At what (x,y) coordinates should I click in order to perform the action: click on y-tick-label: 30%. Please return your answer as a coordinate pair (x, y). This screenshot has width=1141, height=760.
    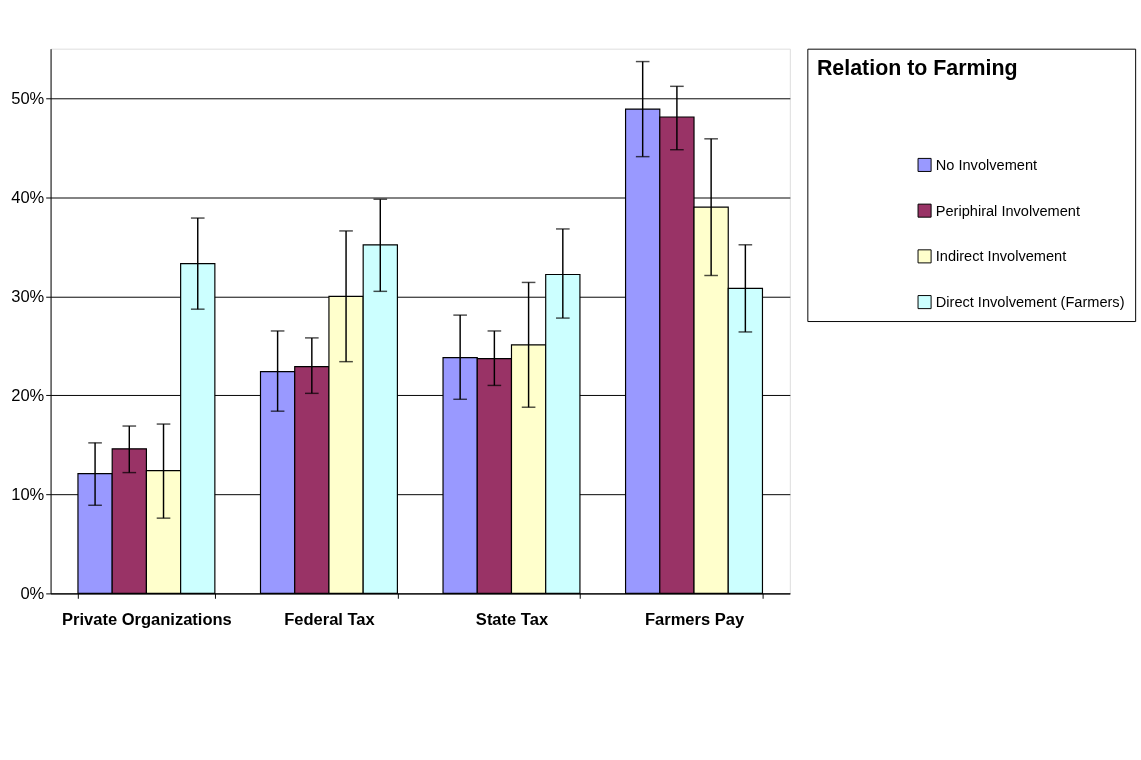
    Looking at the image, I should click on (28, 296).